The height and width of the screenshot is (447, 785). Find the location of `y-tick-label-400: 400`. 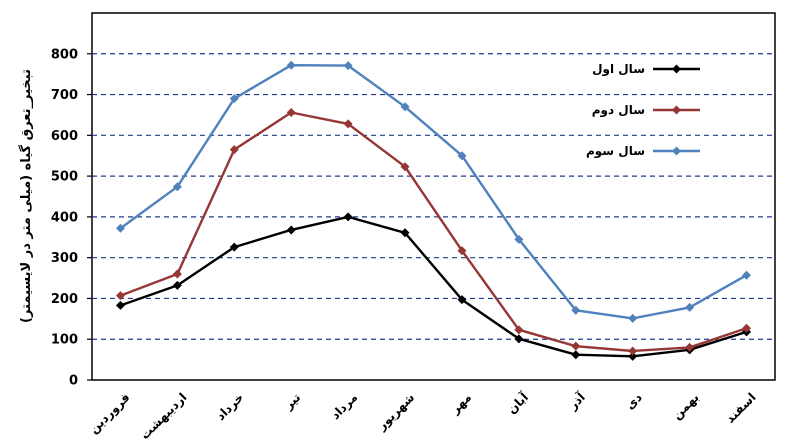

y-tick-label-400: 400 is located at coordinates (64, 217).